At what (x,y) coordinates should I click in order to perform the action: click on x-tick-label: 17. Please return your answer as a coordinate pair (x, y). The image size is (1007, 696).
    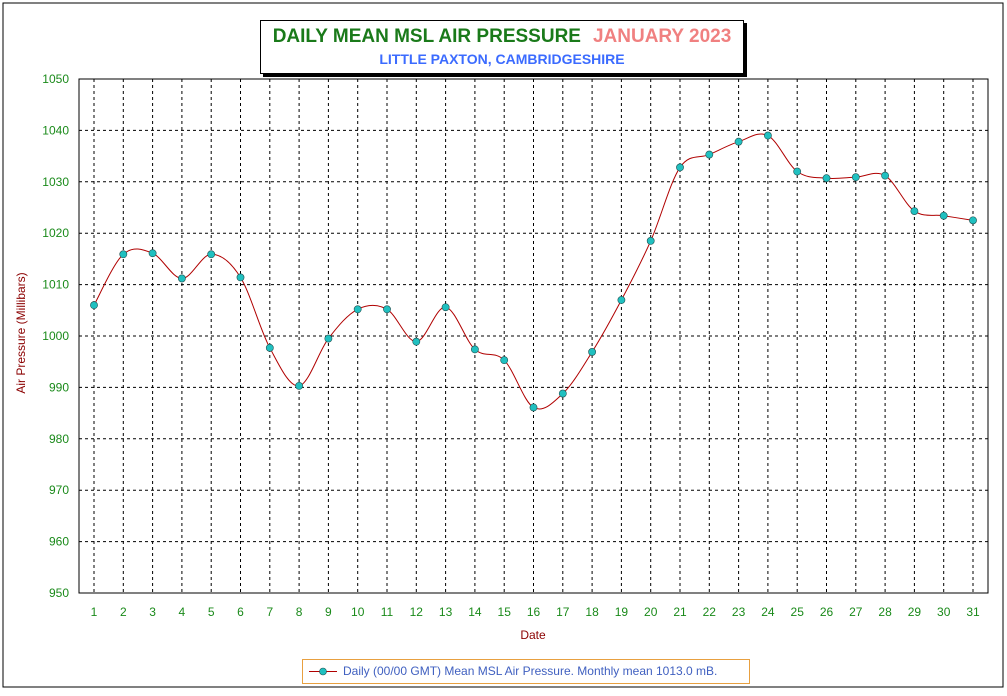
    Looking at the image, I should click on (563, 612).